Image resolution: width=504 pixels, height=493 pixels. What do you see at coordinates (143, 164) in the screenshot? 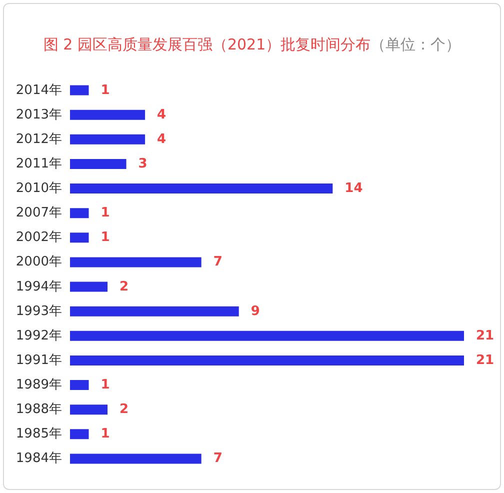
I see `data-label: 3` at bounding box center [143, 164].